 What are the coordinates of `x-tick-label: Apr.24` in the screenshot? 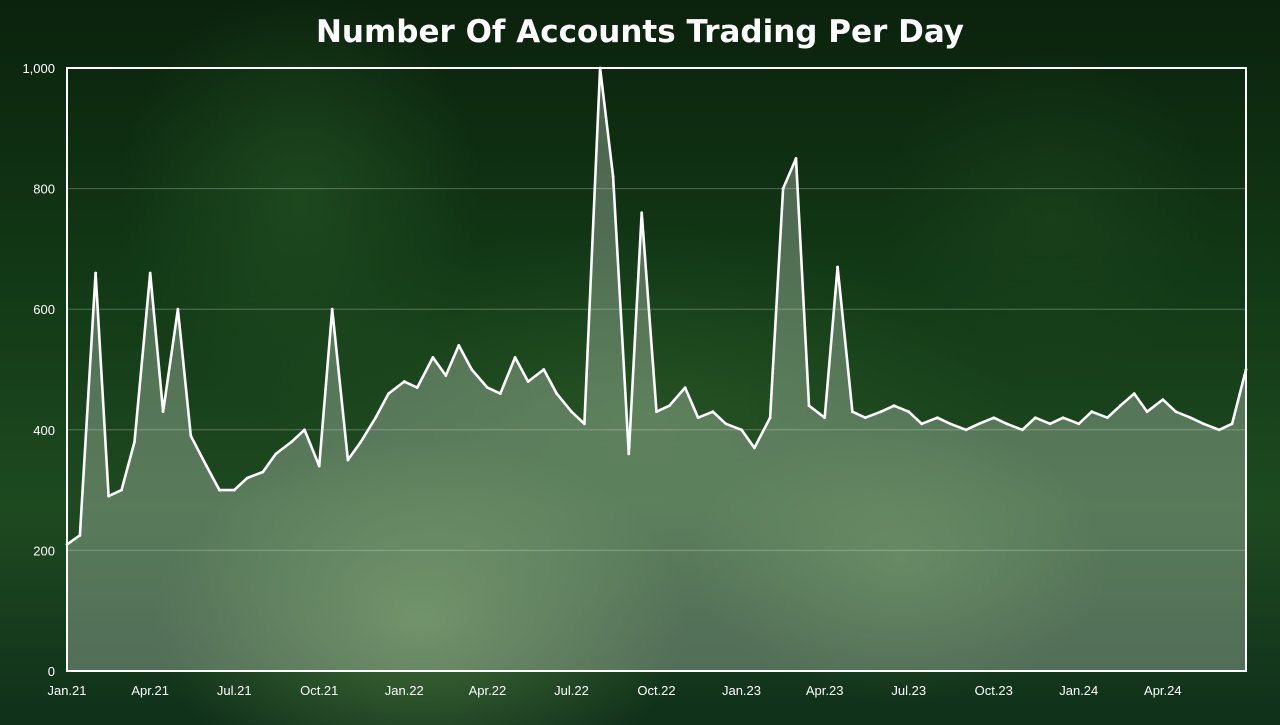 It's located at (1163, 690).